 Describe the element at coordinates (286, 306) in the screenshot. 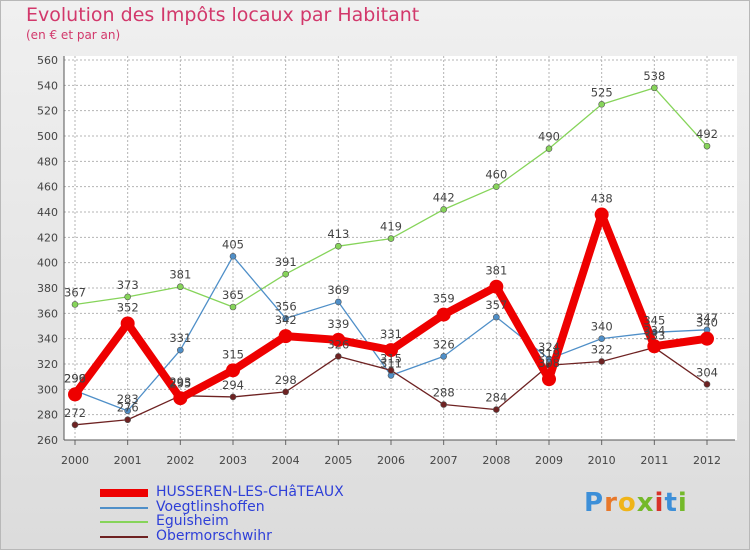

I see `data-label: 356` at that location.